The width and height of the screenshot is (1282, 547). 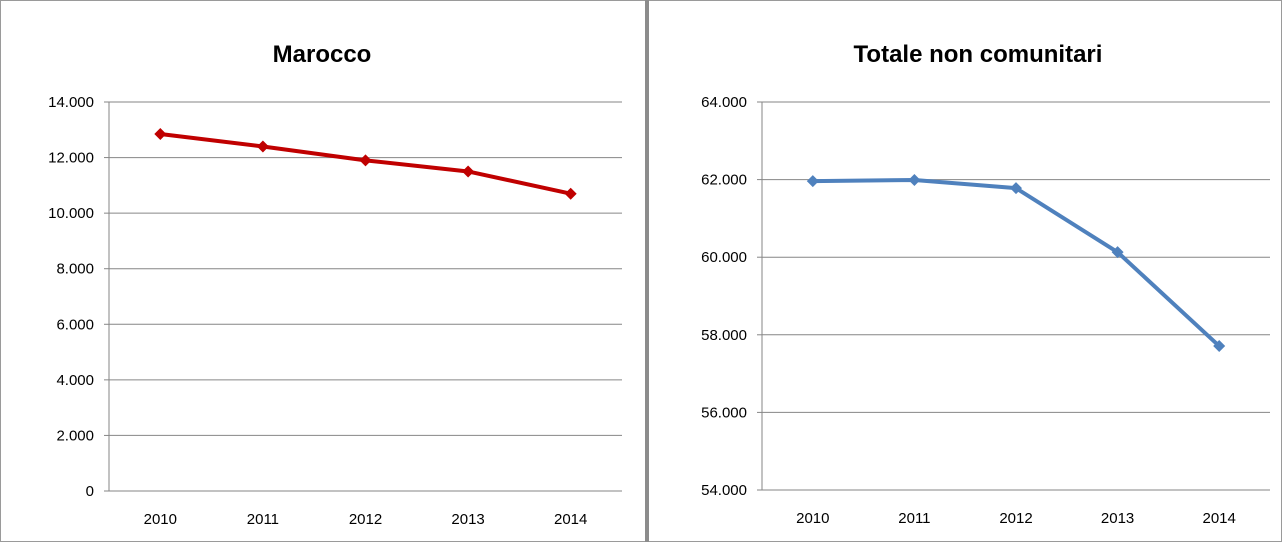 What do you see at coordinates (724, 490) in the screenshot?
I see `y-tick-label: 54.000` at bounding box center [724, 490].